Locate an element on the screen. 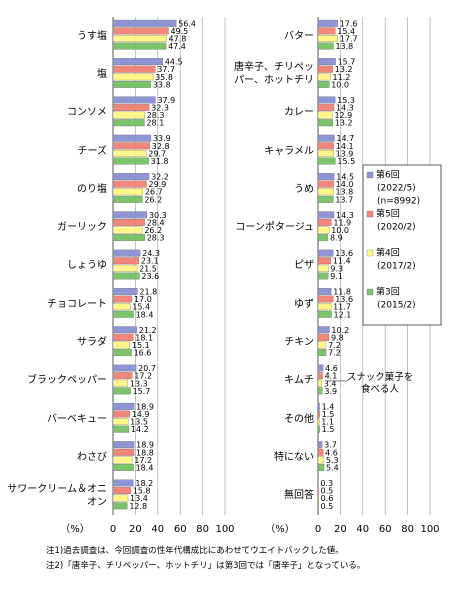 The height and width of the screenshot is (590, 464). value-label: 13.3 is located at coordinates (139, 383).